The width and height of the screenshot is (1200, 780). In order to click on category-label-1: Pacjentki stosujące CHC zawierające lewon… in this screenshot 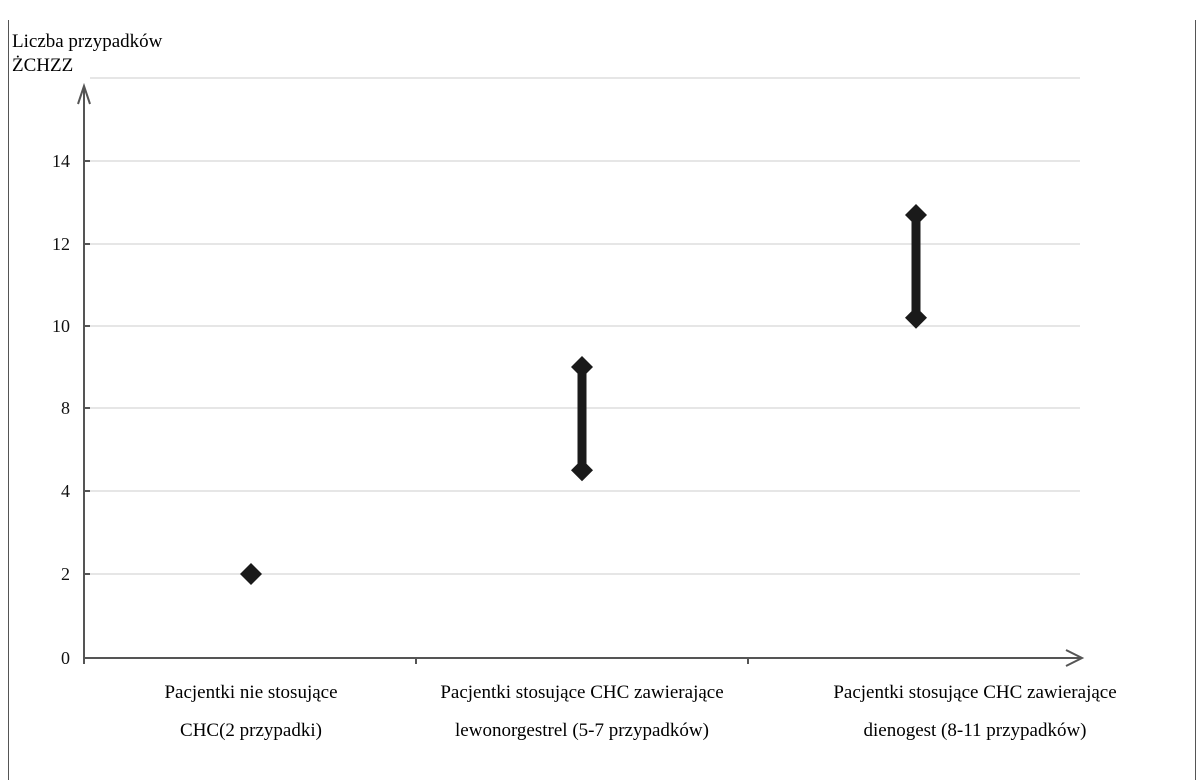, I will do `click(582, 712)`.